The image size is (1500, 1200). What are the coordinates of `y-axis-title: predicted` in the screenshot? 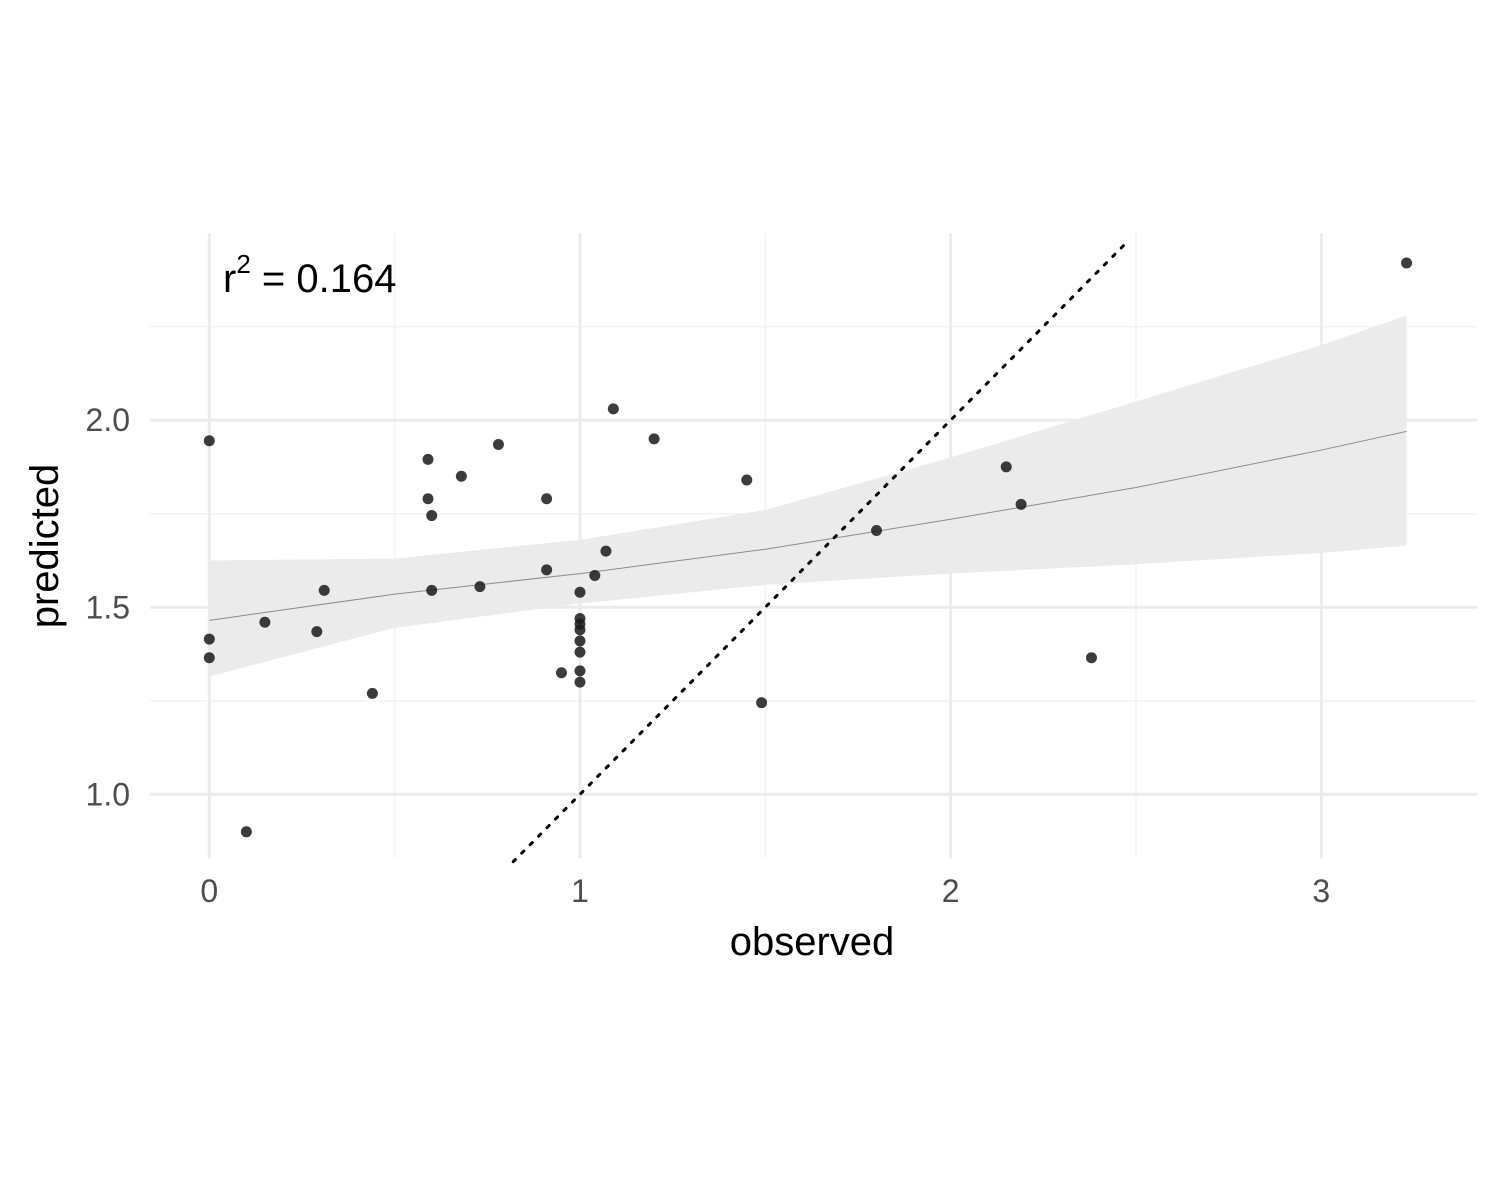 It's located at (45, 546).